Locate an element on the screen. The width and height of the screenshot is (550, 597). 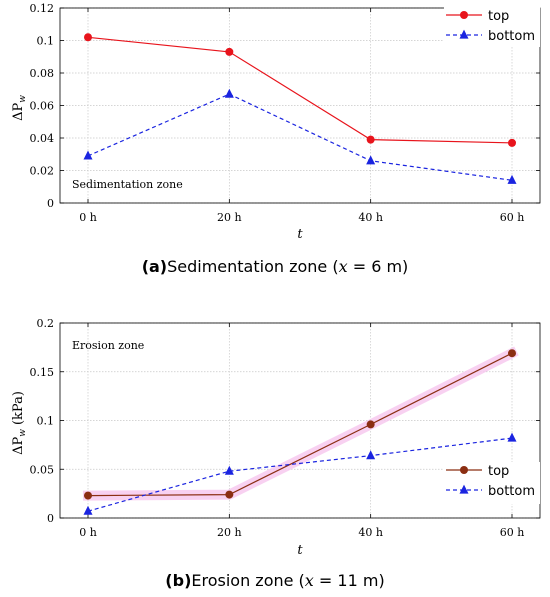
y-axis-title-b-main: ΔP is located at coordinates (18, 446).